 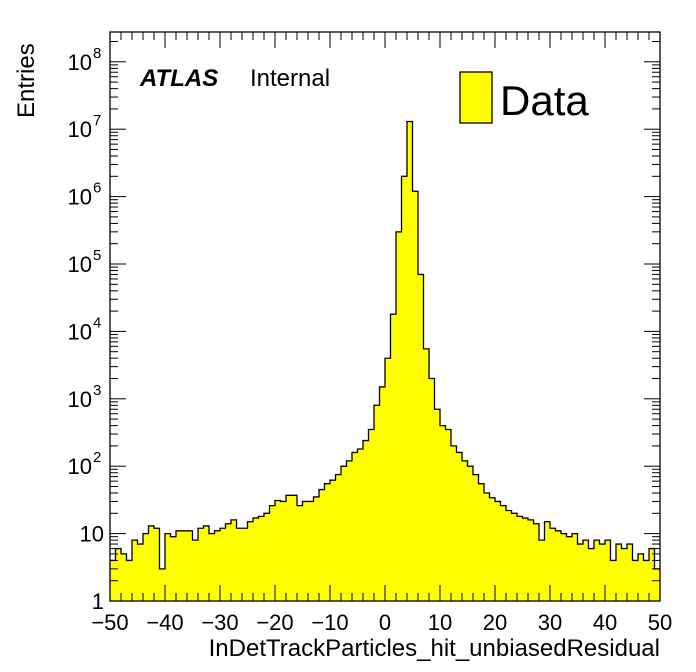 What do you see at coordinates (476, 97) in the screenshot?
I see `legend-swatch` at bounding box center [476, 97].